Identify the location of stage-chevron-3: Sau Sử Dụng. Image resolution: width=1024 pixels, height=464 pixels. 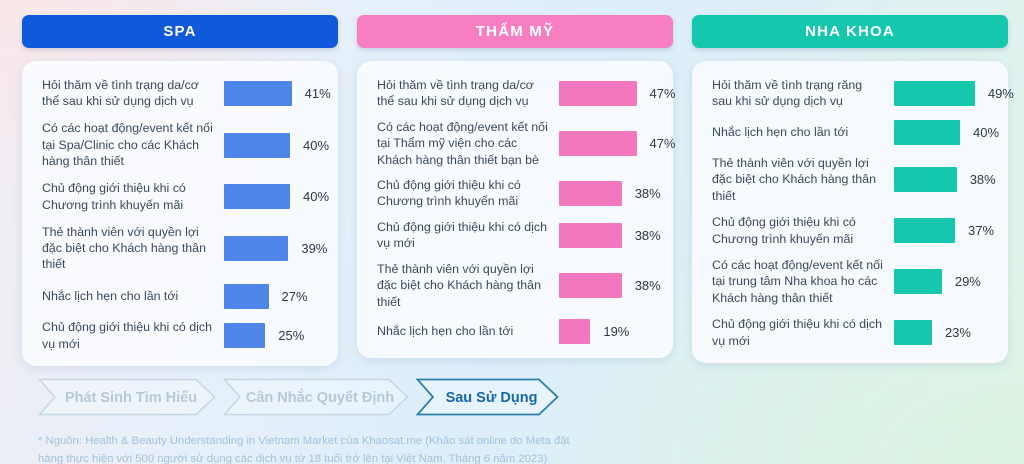
(487, 397).